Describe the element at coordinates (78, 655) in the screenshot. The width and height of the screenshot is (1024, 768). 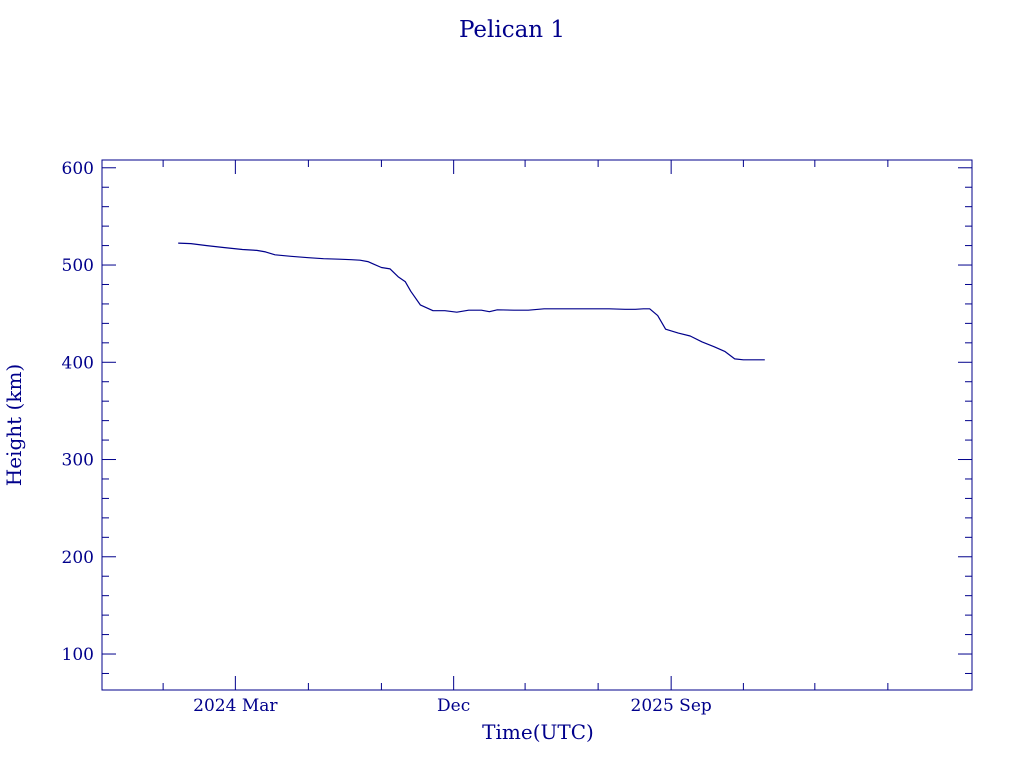
I see `y-tick-label: 100` at that location.